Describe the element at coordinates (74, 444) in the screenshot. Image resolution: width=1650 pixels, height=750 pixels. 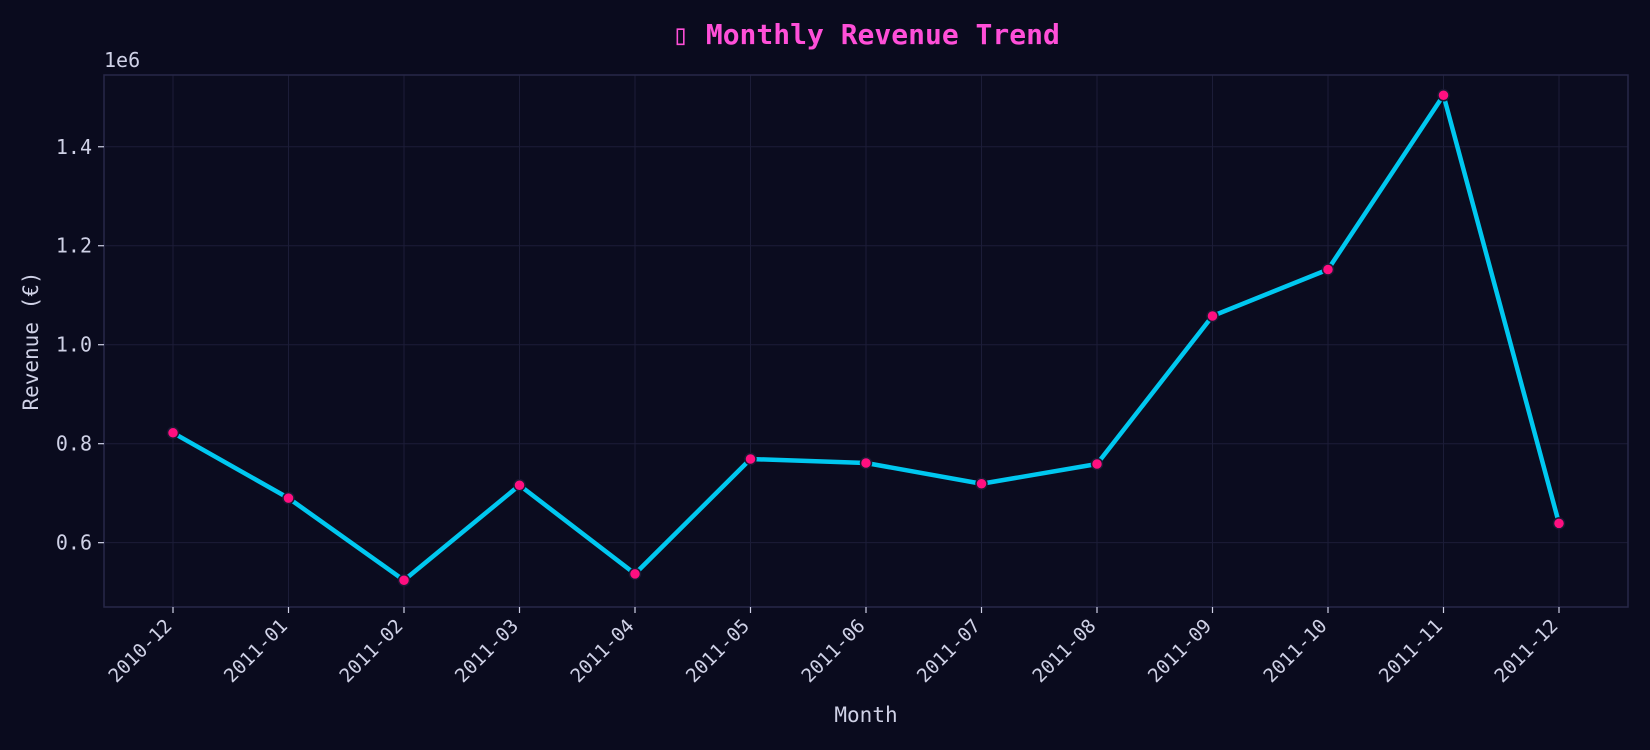
I see `y-tick-label: 0.8` at that location.